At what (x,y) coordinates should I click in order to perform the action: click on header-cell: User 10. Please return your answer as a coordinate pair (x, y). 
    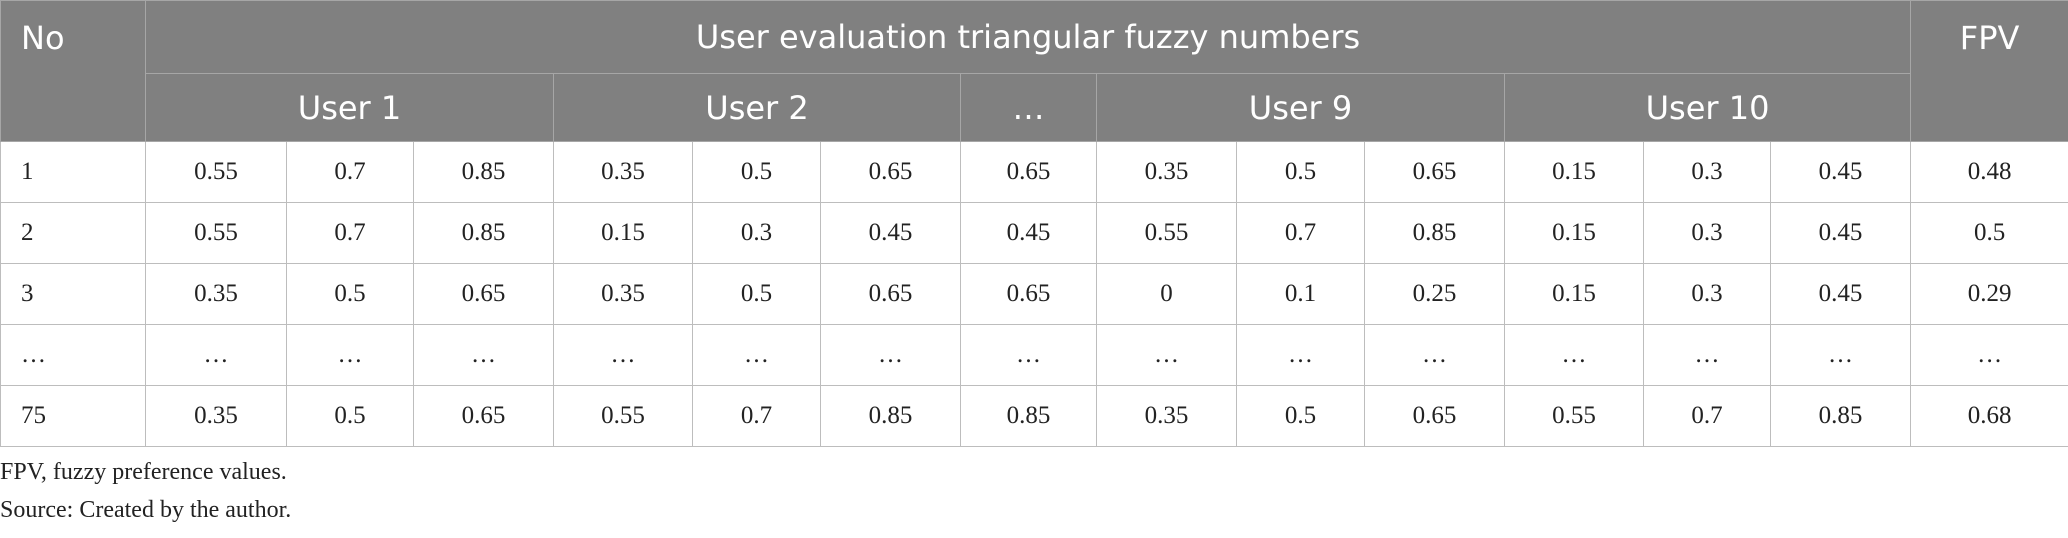
    Looking at the image, I should click on (1707, 107).